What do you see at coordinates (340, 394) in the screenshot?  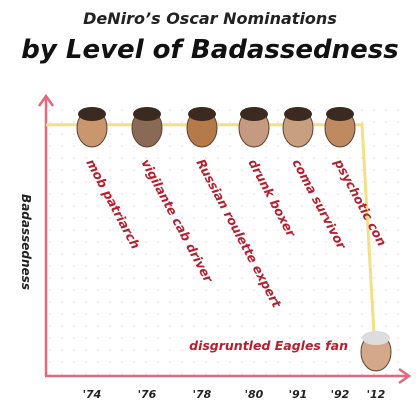 I see `x-tick-label: '92` at bounding box center [340, 394].